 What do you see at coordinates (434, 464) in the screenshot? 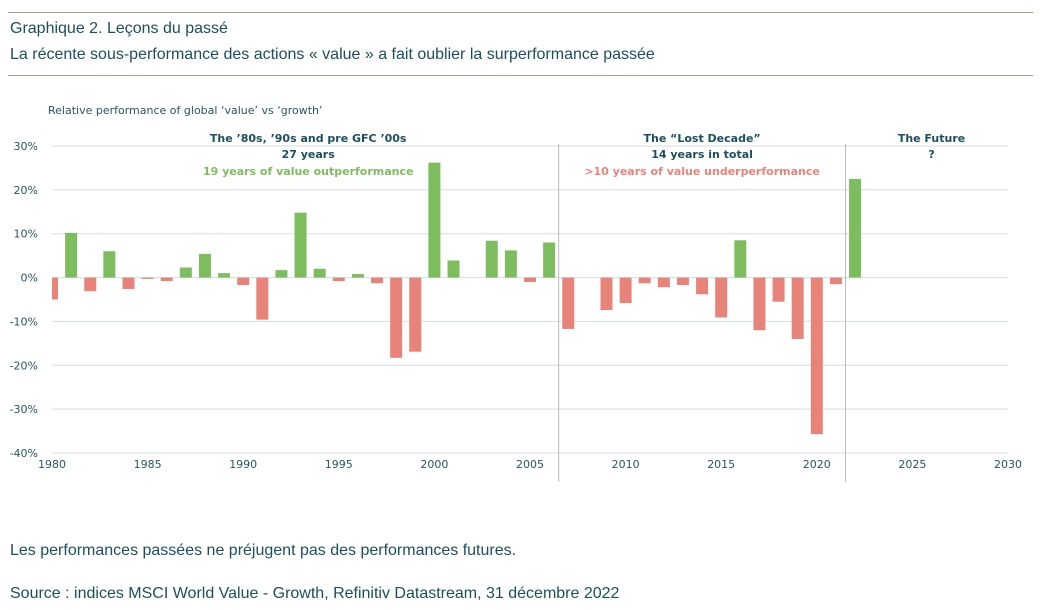
I see `x-tick-label: 2000` at bounding box center [434, 464].